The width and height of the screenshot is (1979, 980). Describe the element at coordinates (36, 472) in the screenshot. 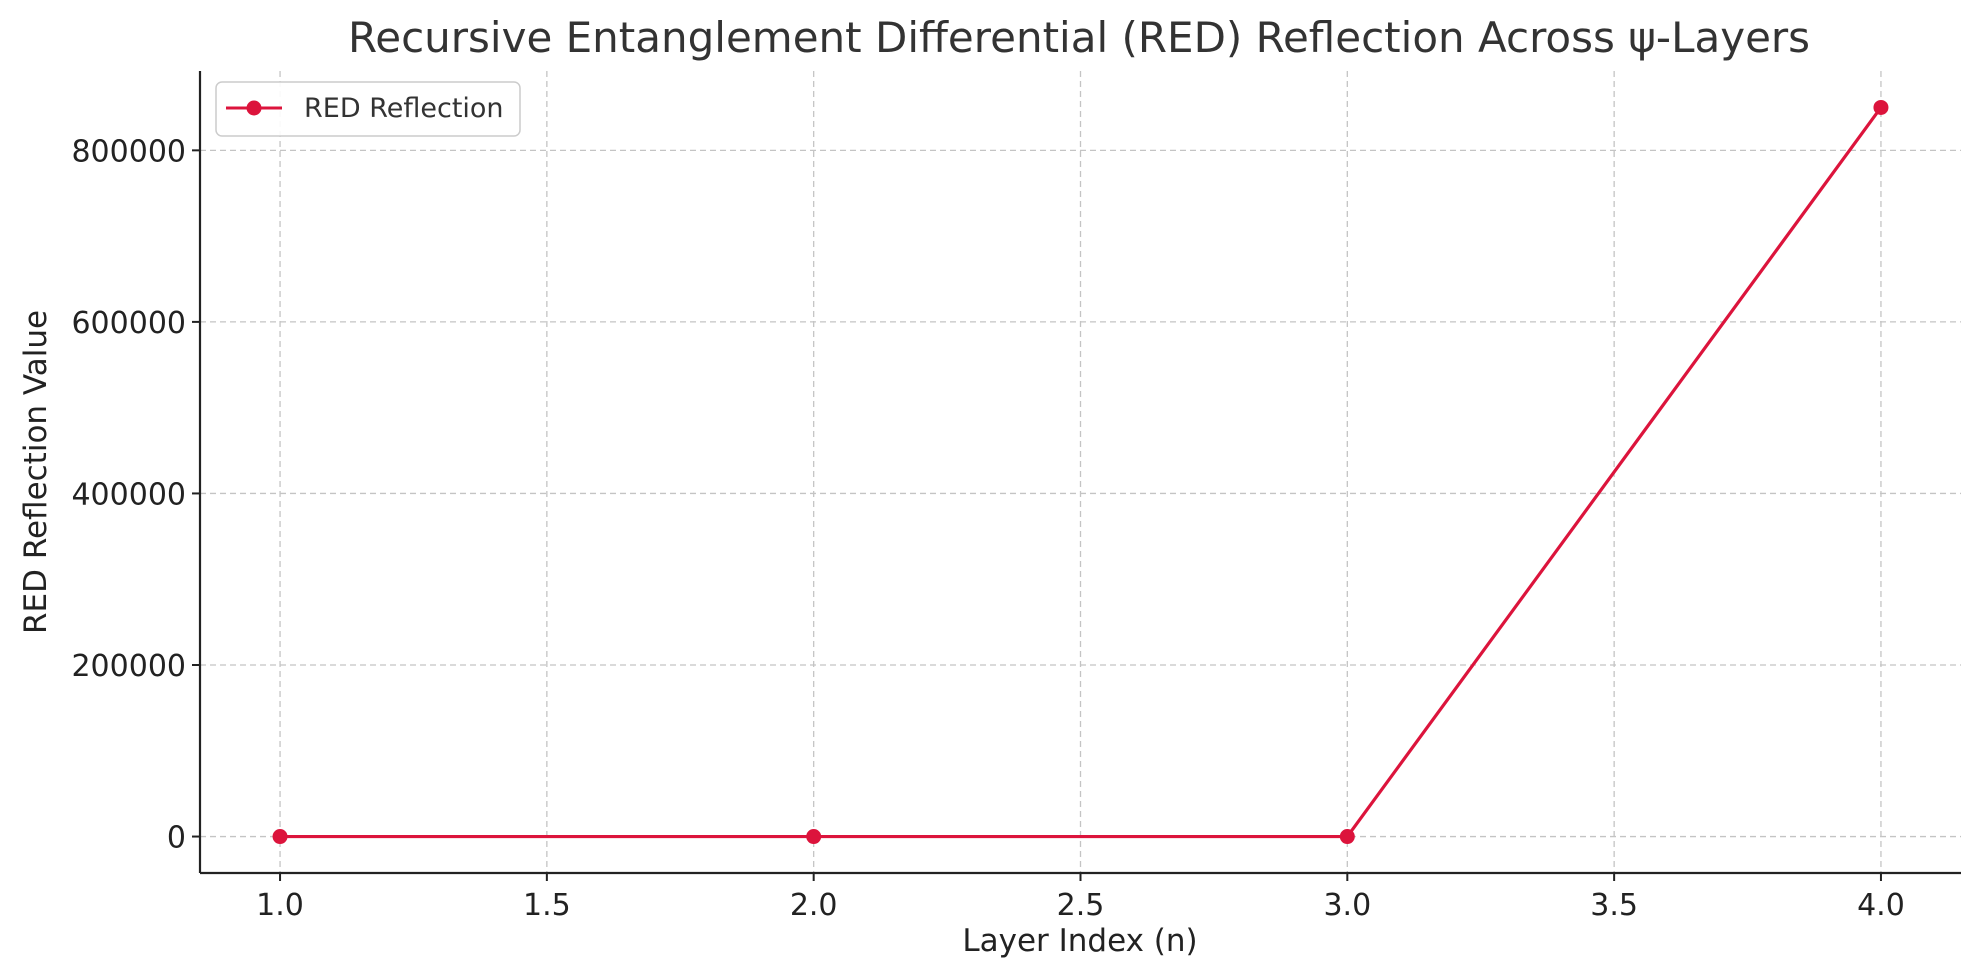

I see `y-axis-label: RED Reflection Value` at that location.